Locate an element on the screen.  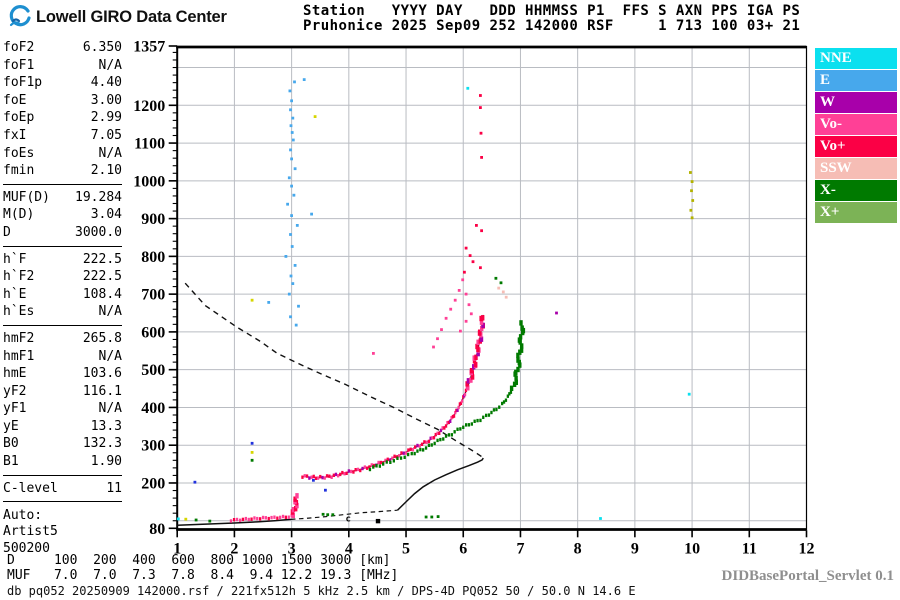
param-row: h`Es N/A is located at coordinates (62, 312).